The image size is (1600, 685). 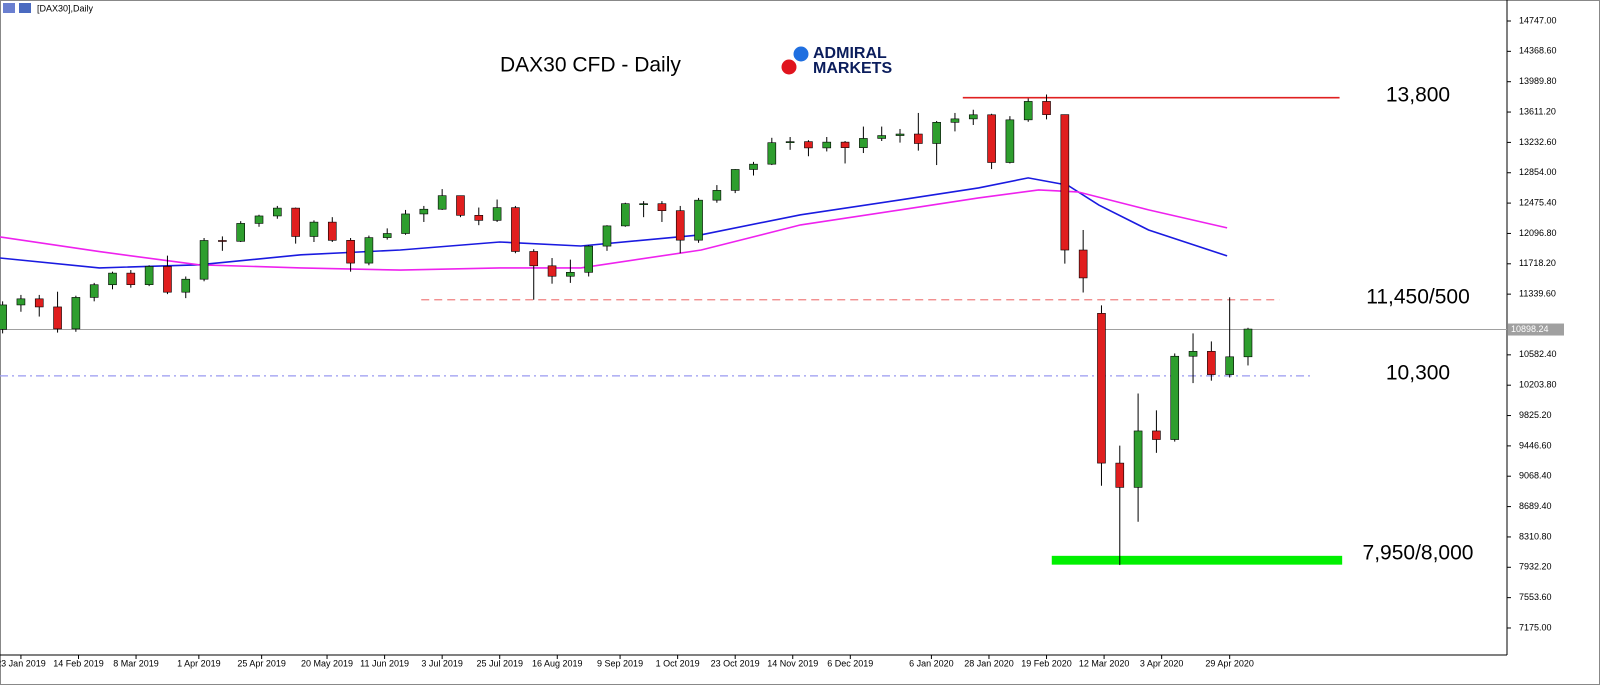 What do you see at coordinates (620, 663) in the screenshot?
I see `x-tick-label: 9 Sep 2019` at bounding box center [620, 663].